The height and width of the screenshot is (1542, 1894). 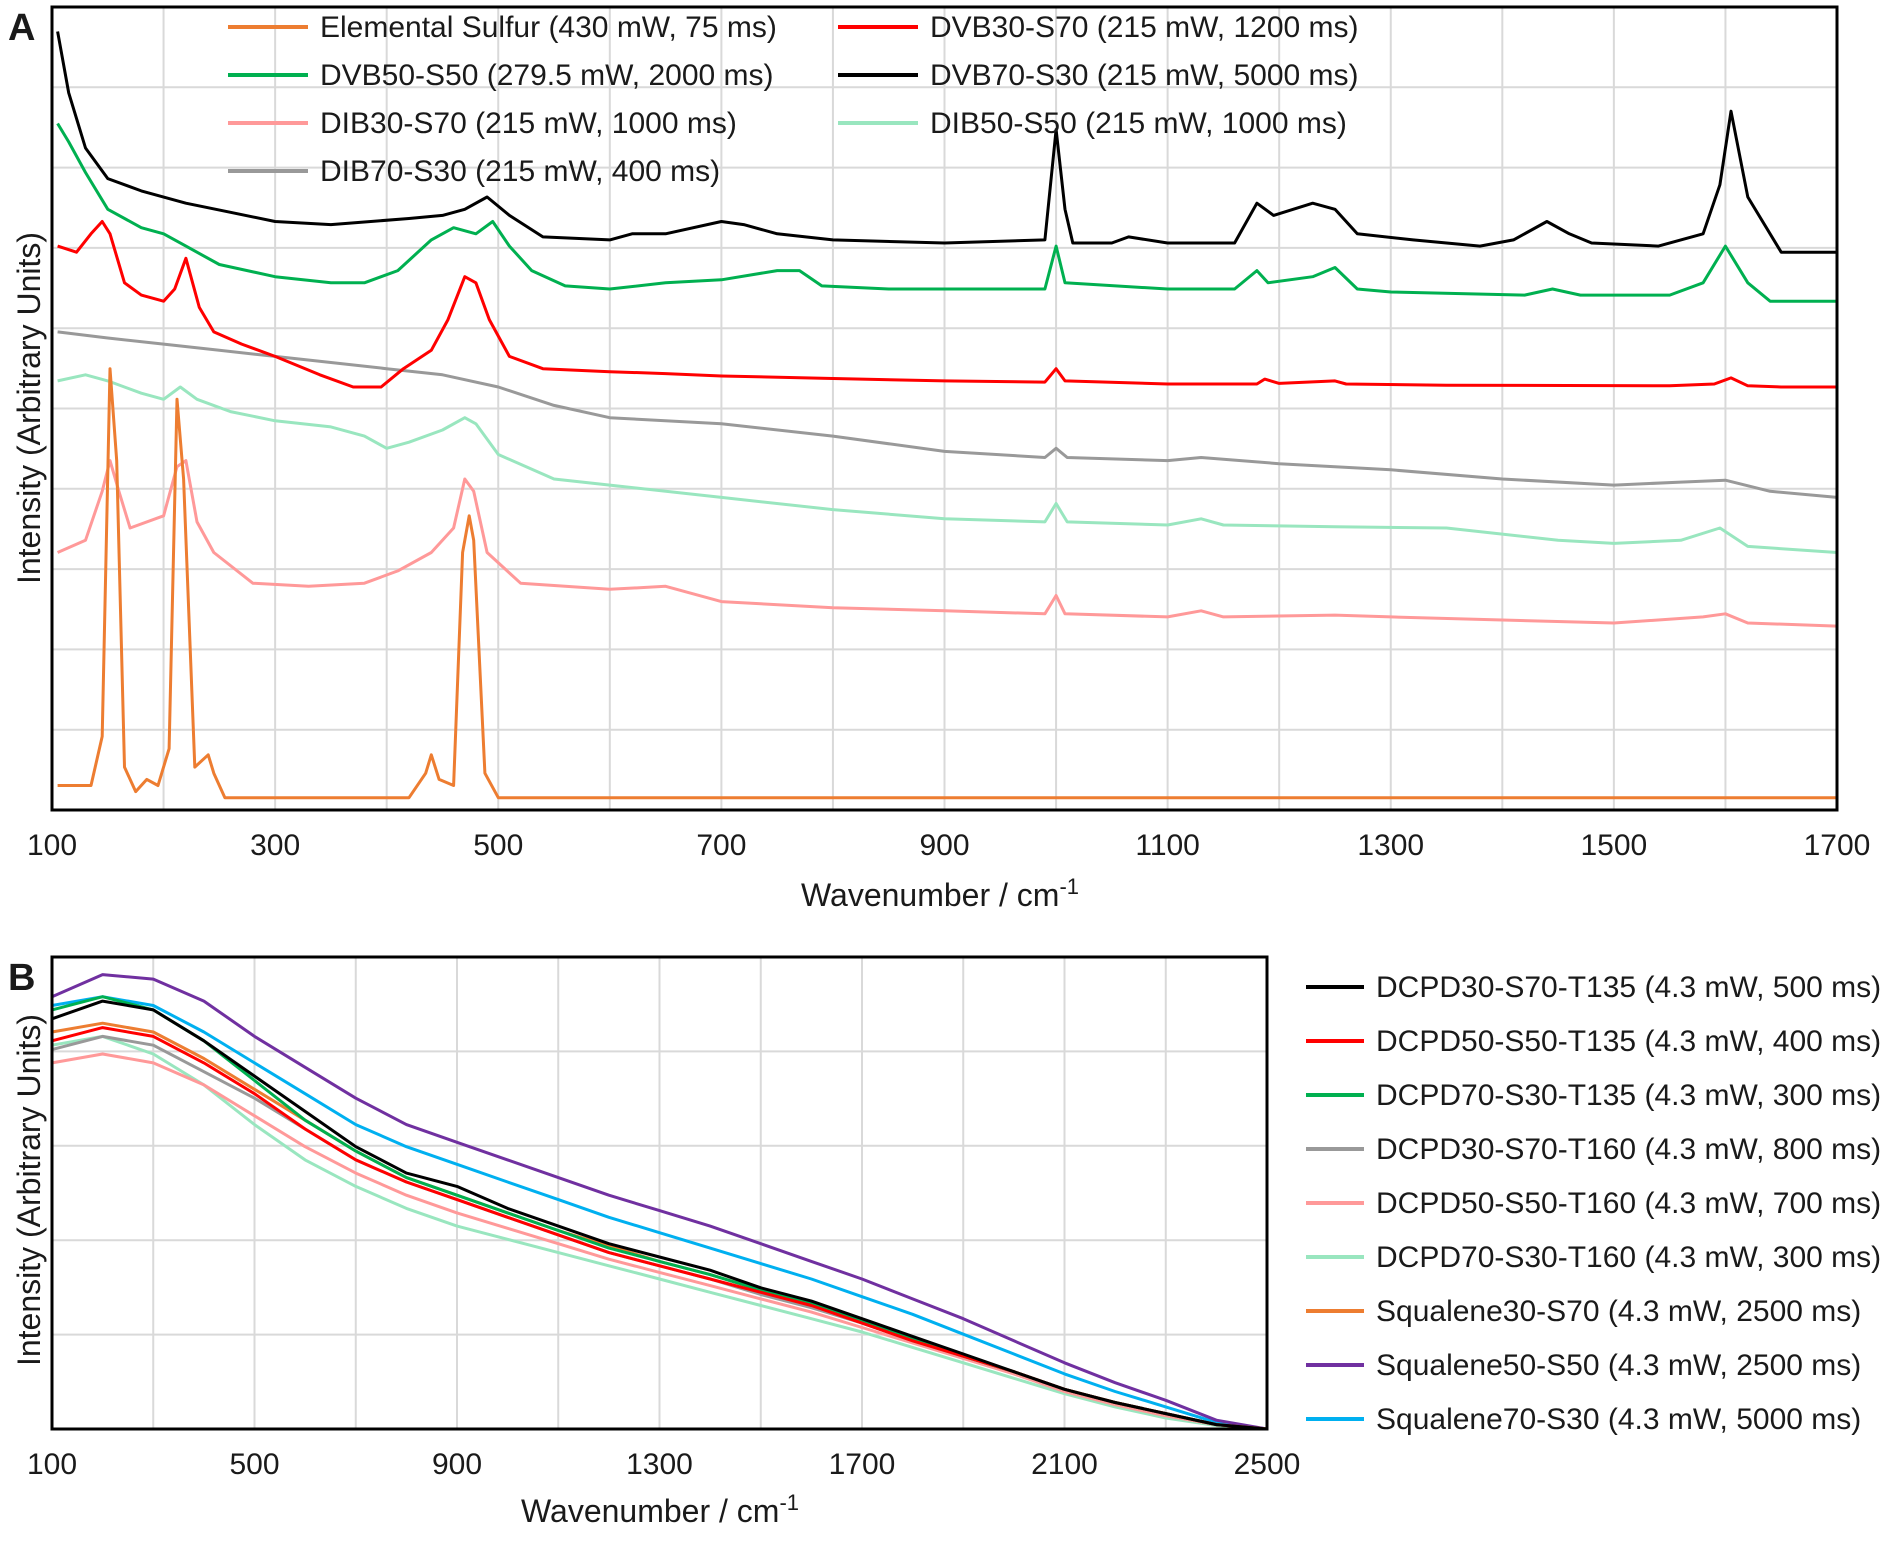 I want to click on panel-b-legend-label: DCPD70-S30-T135 (4.3 mW, 300 ms), so click(x=1628, y=1095).